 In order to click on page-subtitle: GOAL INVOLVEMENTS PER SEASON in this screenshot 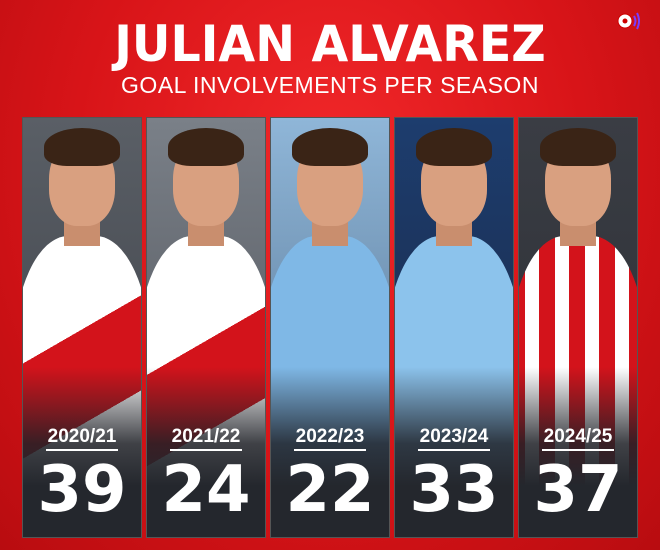, I will do `click(330, 85)`.